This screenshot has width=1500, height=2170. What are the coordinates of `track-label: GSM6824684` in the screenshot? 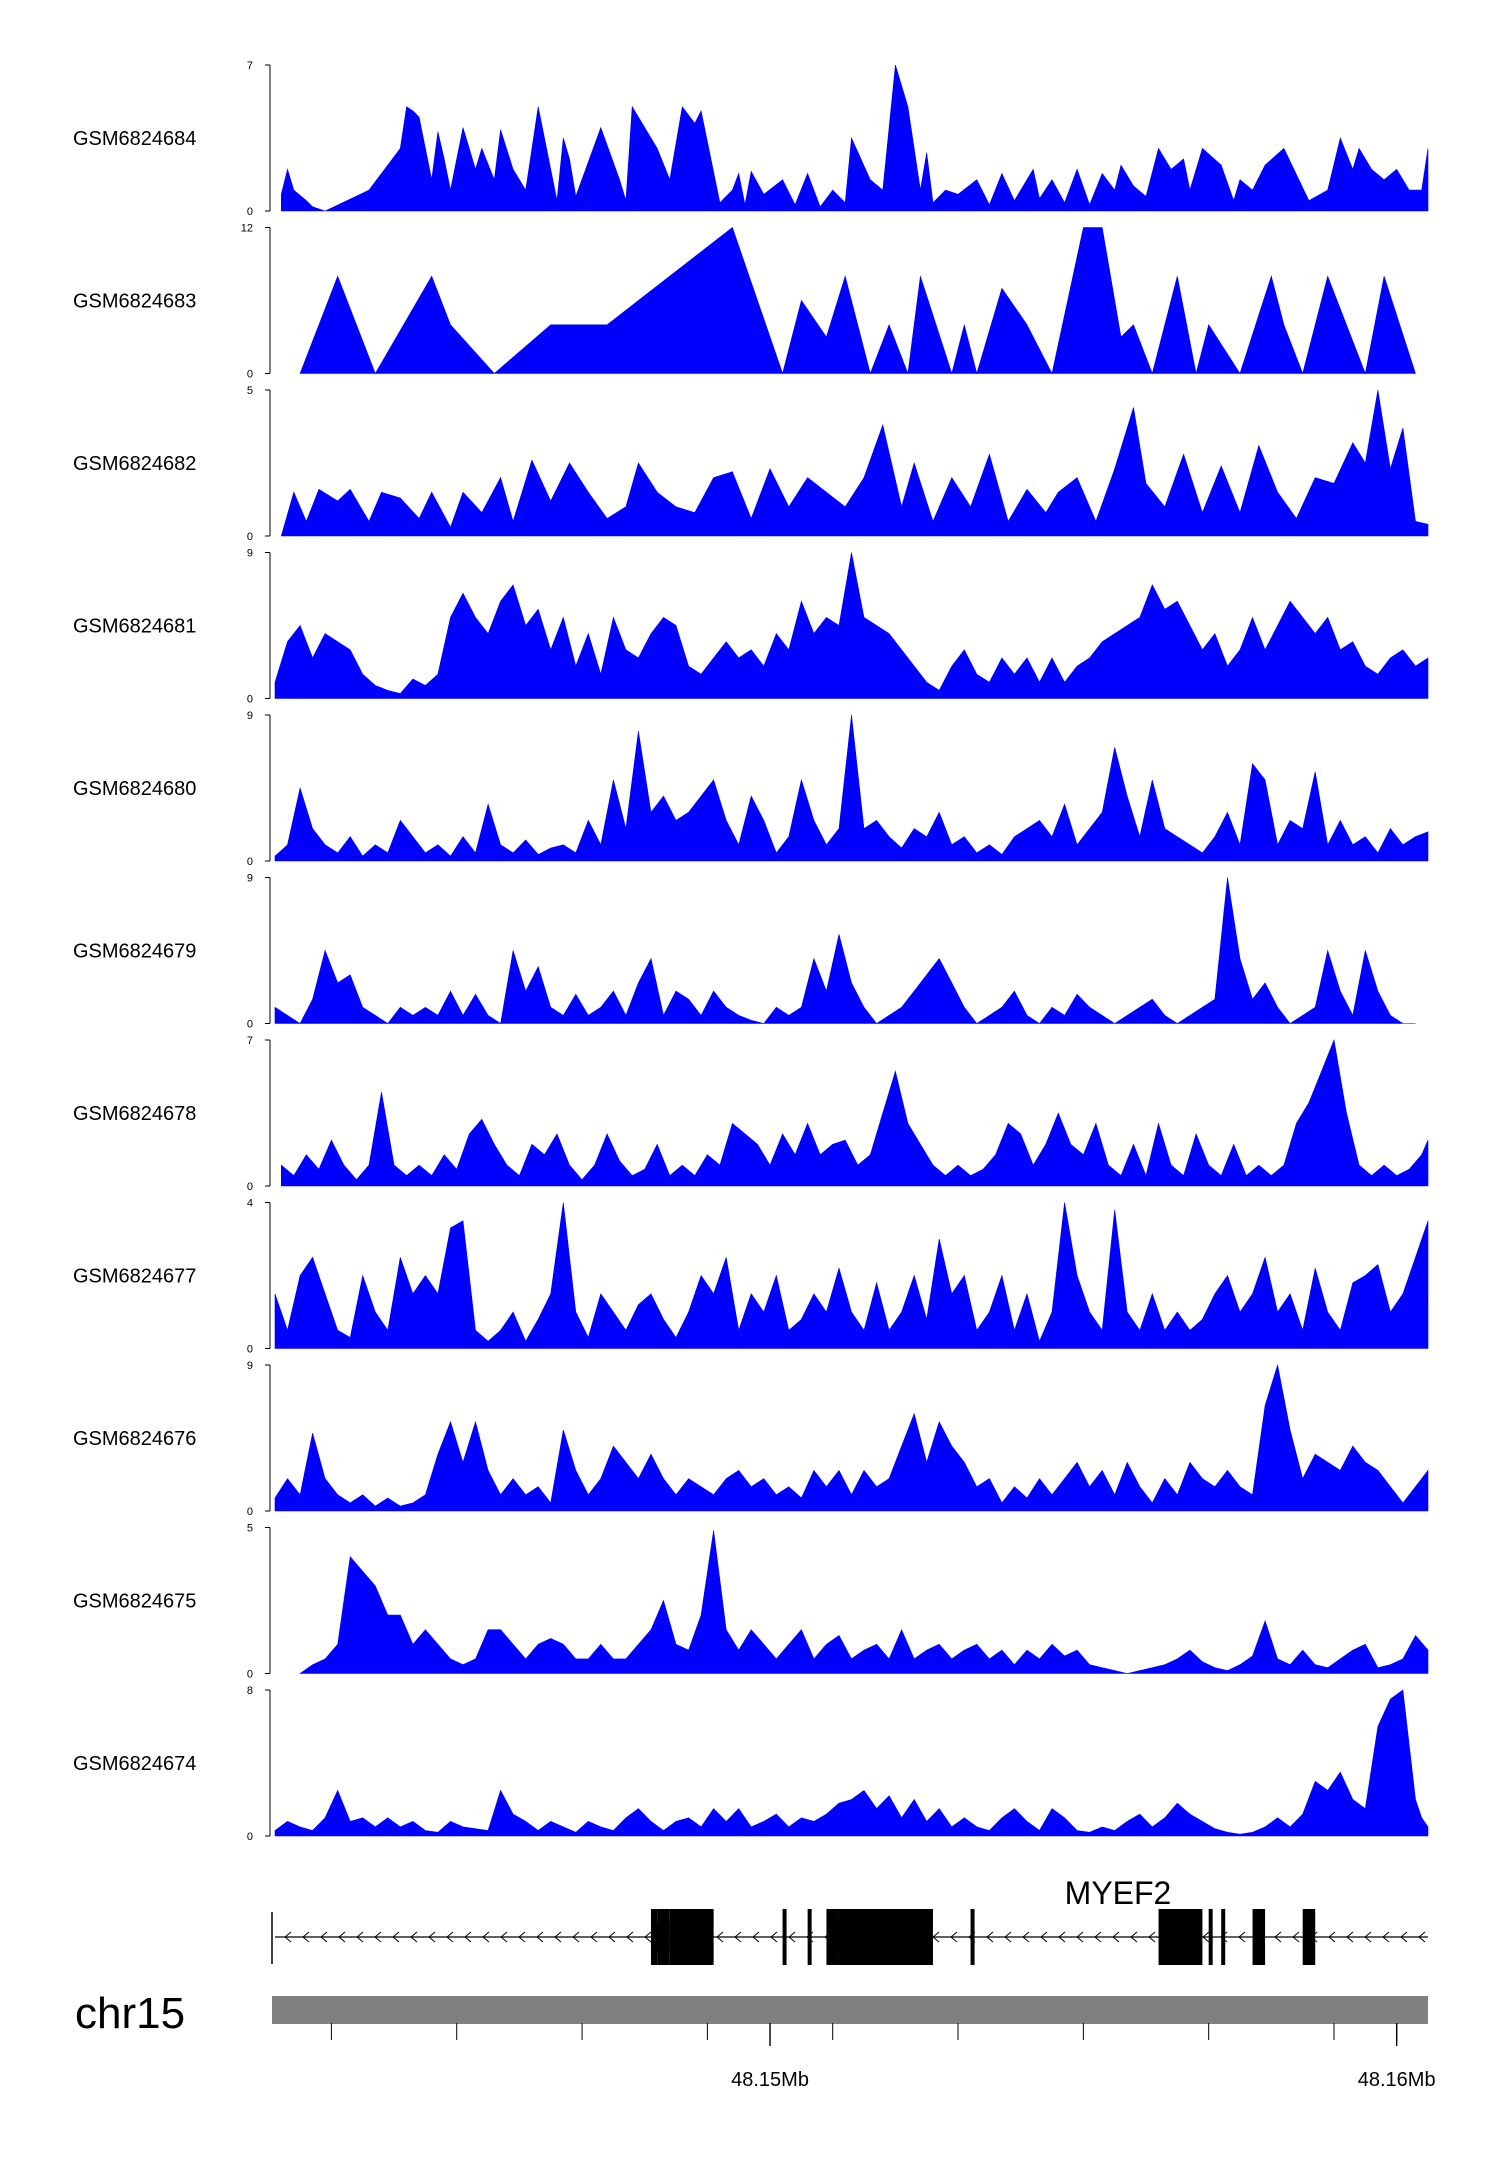 It's located at (134, 139).